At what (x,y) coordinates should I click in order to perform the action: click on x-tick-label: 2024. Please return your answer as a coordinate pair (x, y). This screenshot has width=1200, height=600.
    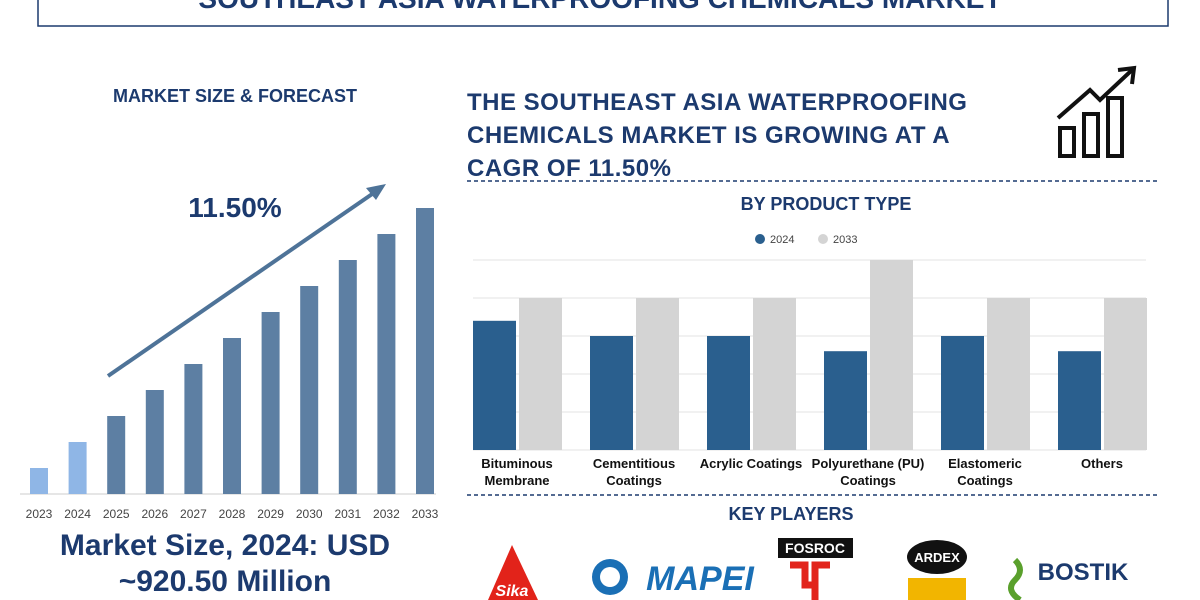
    Looking at the image, I should click on (77, 514).